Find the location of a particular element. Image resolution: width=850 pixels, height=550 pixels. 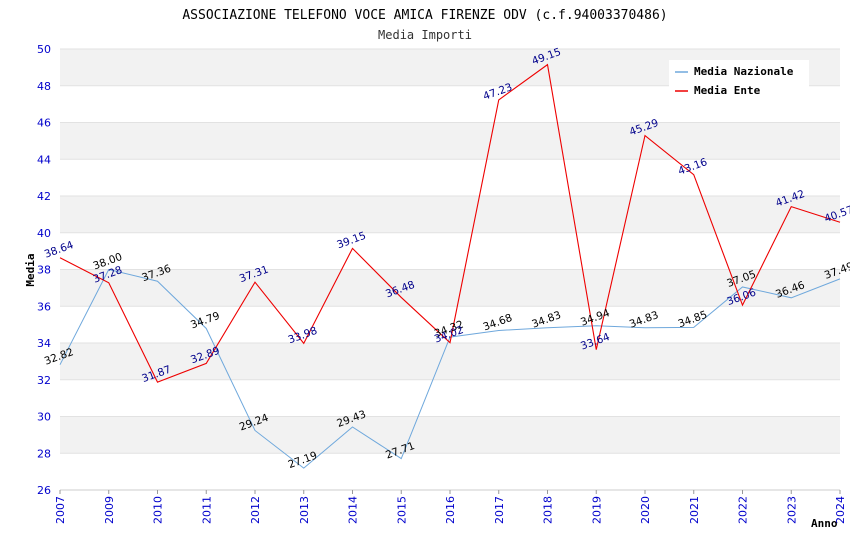

y-tick-label: 50 is located at coordinates (44, 49).